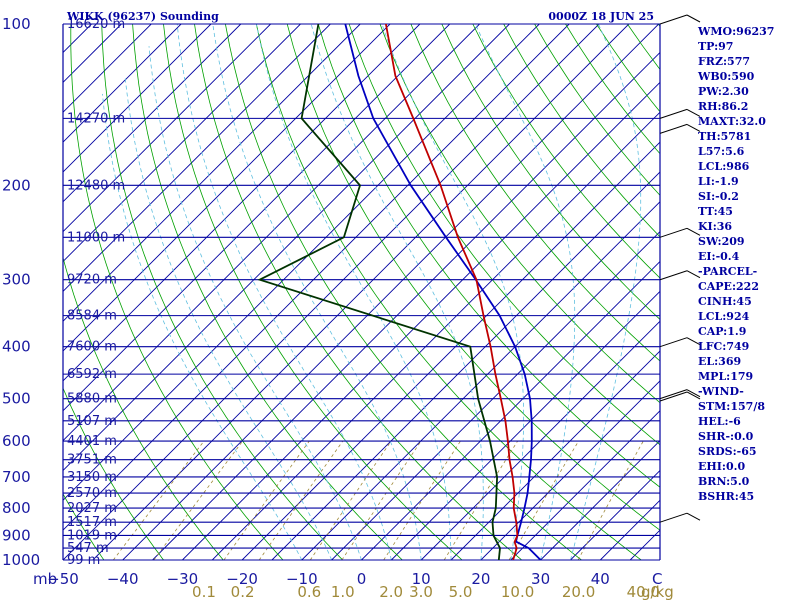 The width and height of the screenshot is (800, 600). What do you see at coordinates (92, 441) in the screenshot?
I see `height-label: 4401 m` at bounding box center [92, 441].